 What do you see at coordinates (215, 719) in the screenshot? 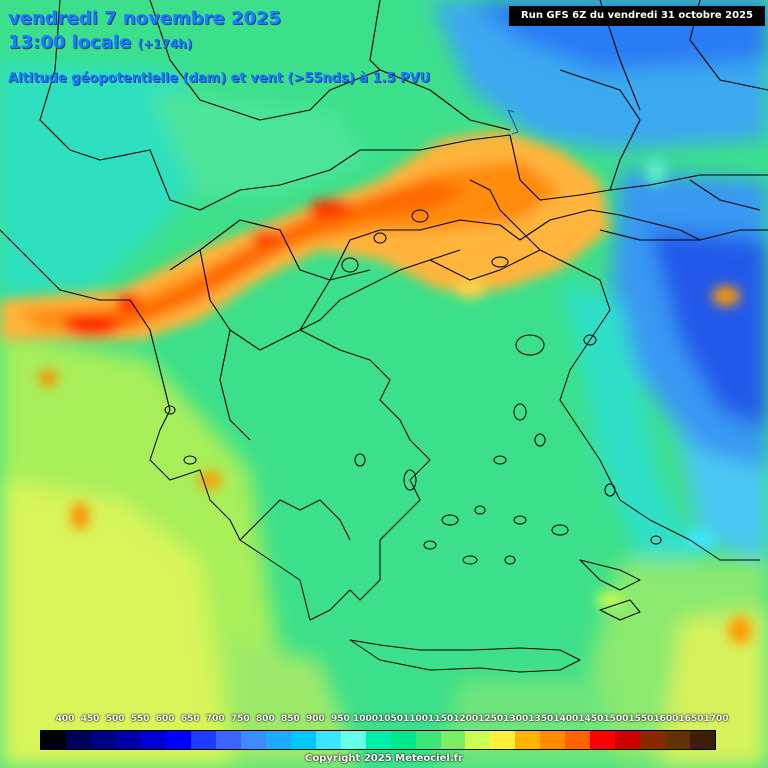
I see `legend-label: 700` at bounding box center [215, 719].